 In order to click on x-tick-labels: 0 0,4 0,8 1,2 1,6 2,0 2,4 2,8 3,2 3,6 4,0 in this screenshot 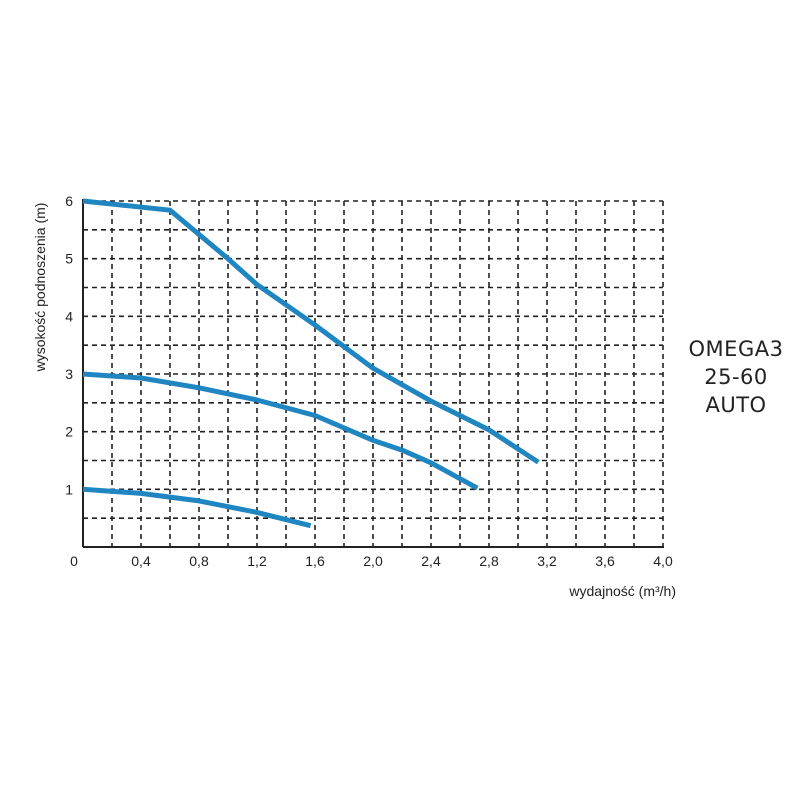, I will do `click(371, 561)`.